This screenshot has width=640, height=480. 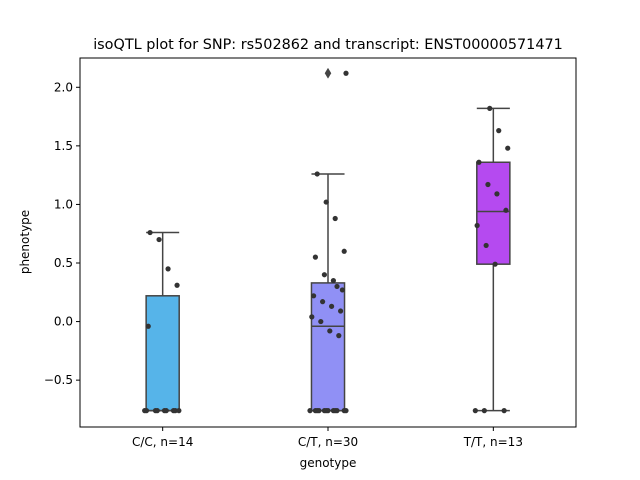 I want to click on y-tick-label: 0.0, so click(x=63, y=322).